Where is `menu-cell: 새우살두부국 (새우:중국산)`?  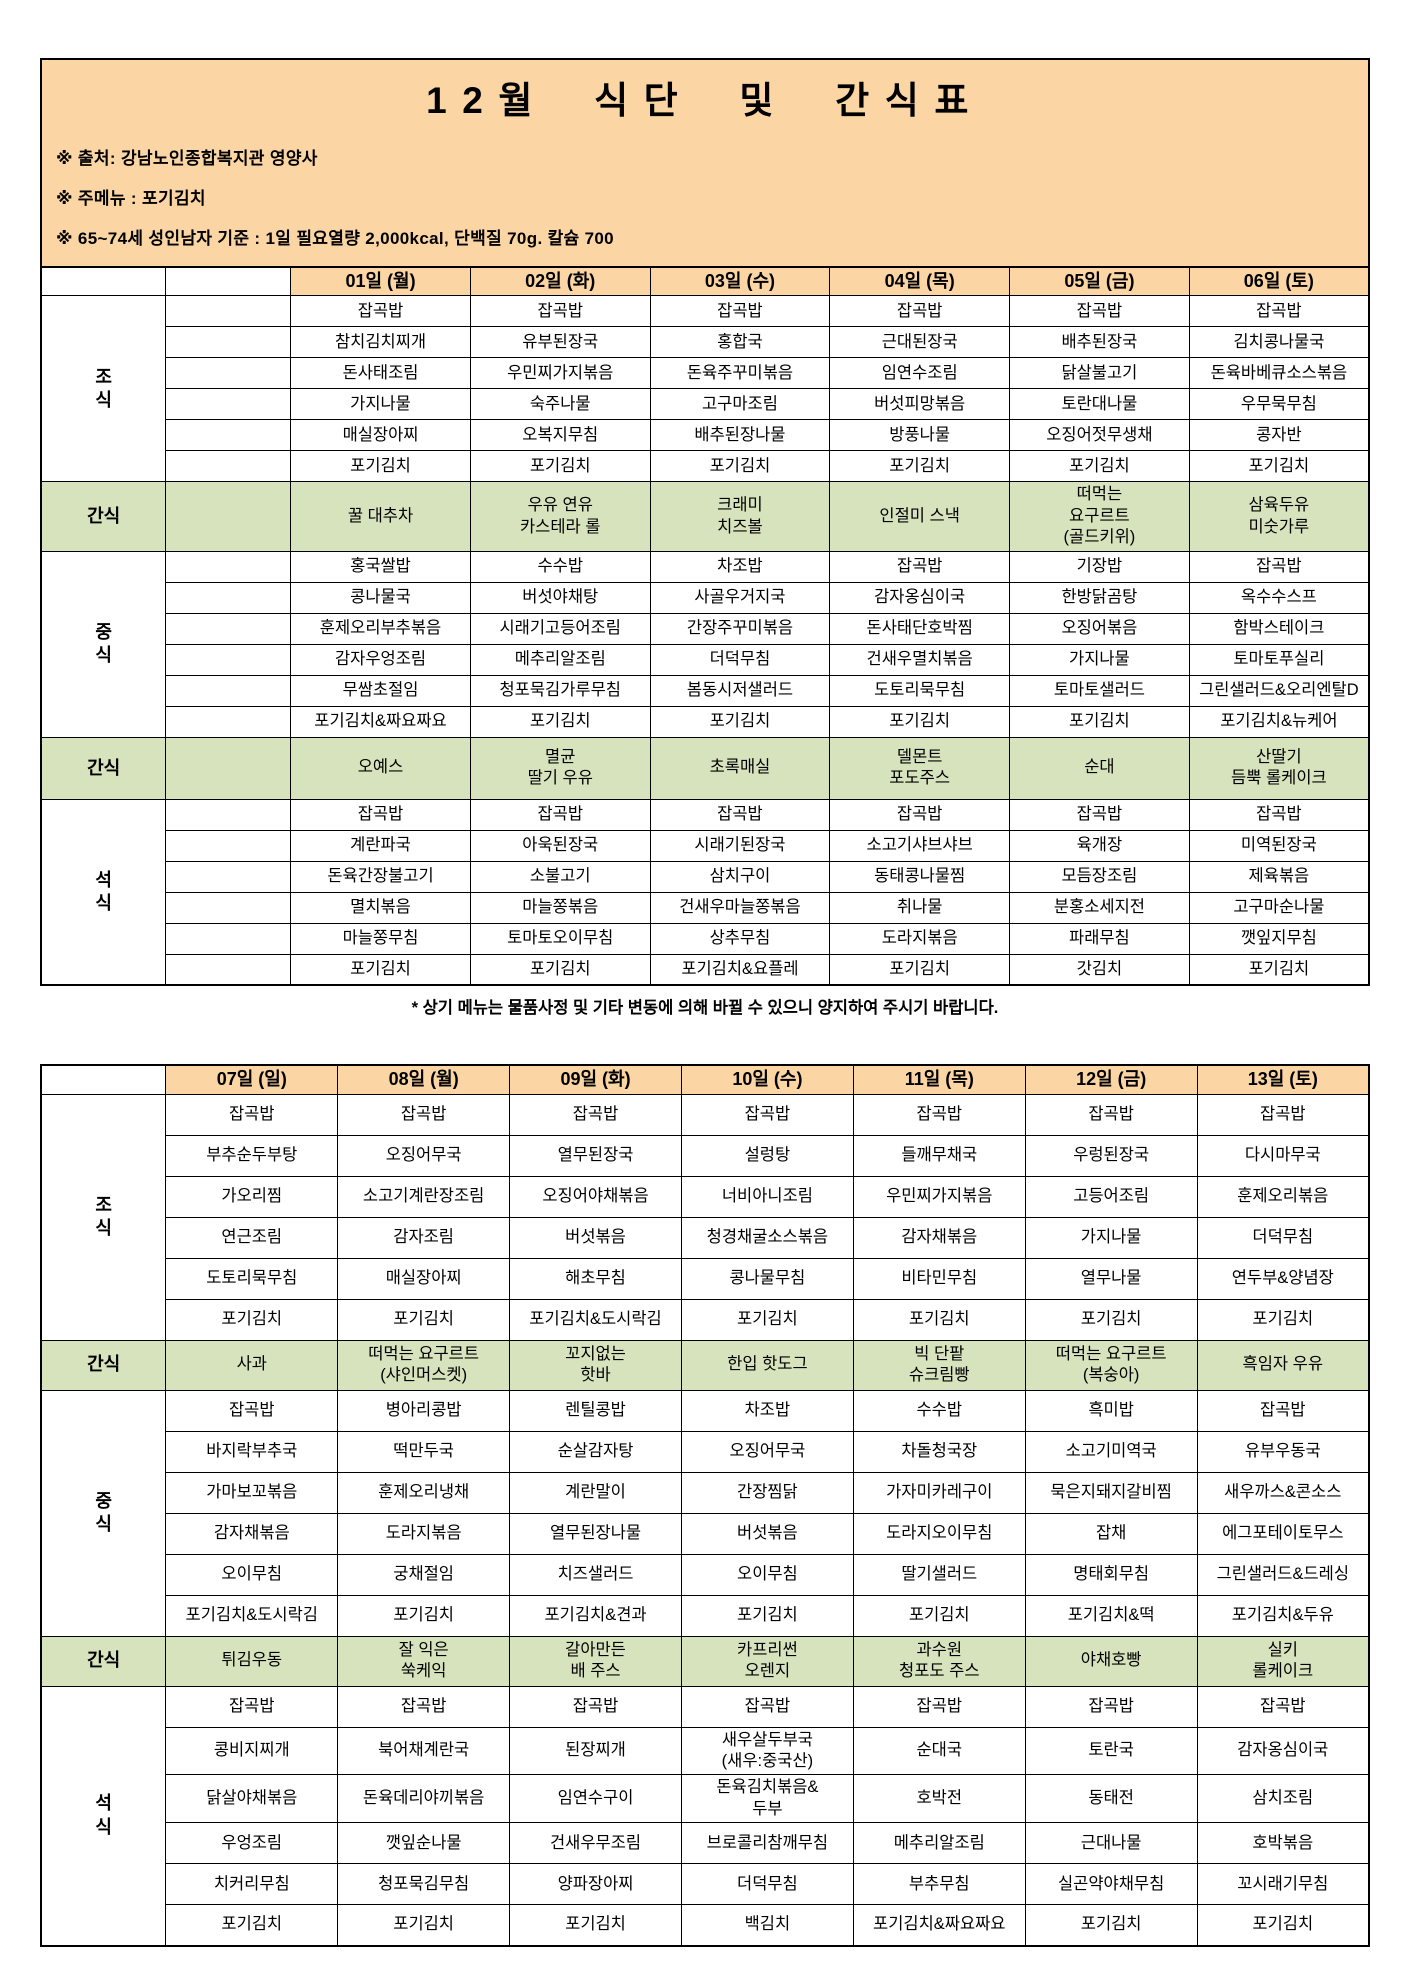
menu-cell: 새우살두부국 (새우:중국산) is located at coordinates (767, 1751).